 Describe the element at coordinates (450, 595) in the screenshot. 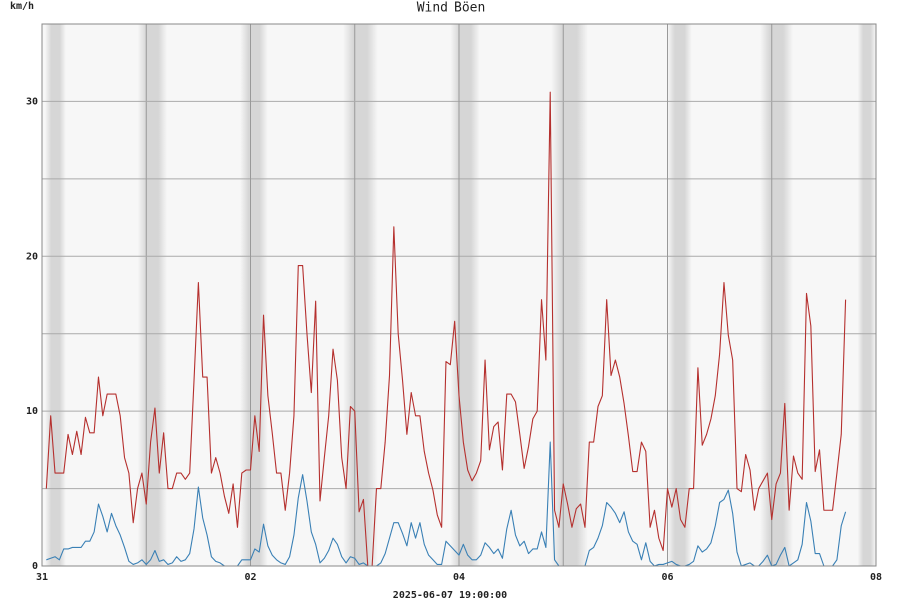

I see `x-axis-label: 2025-06-07 19:00:00` at that location.